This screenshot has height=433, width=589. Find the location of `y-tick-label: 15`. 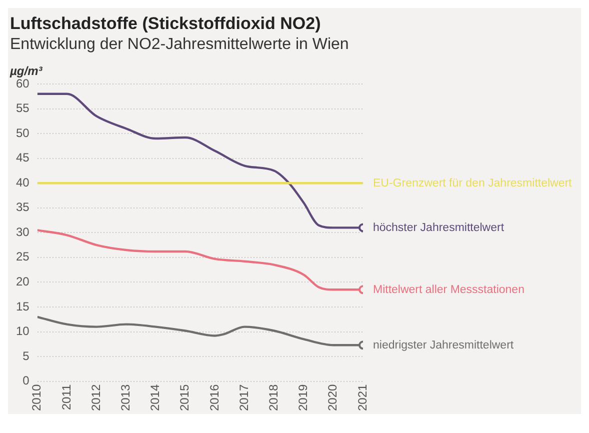

y-tick-label: 15 is located at coordinates (23, 306).